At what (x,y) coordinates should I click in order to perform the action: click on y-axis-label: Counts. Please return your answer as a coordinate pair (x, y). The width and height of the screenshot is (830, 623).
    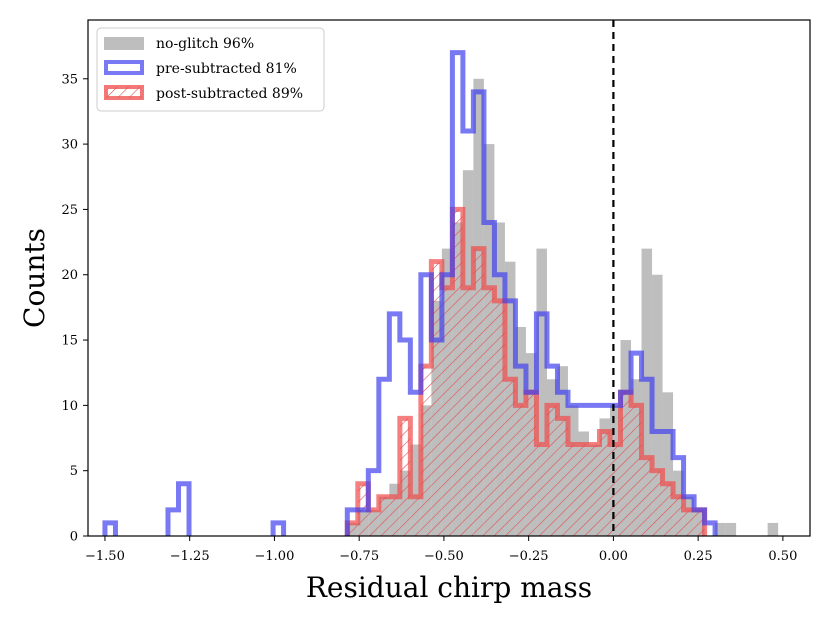
    Looking at the image, I should click on (34, 278).